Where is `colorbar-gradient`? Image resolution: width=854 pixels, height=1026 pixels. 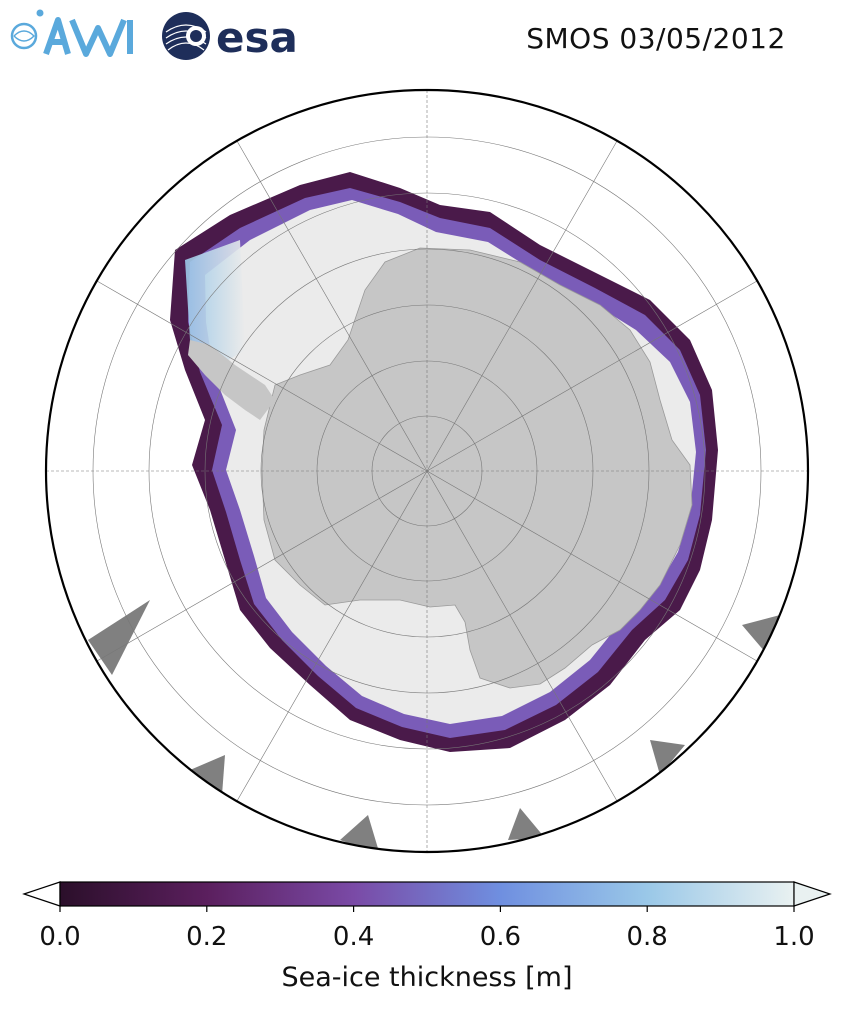 colorbar-gradient is located at coordinates (427, 894).